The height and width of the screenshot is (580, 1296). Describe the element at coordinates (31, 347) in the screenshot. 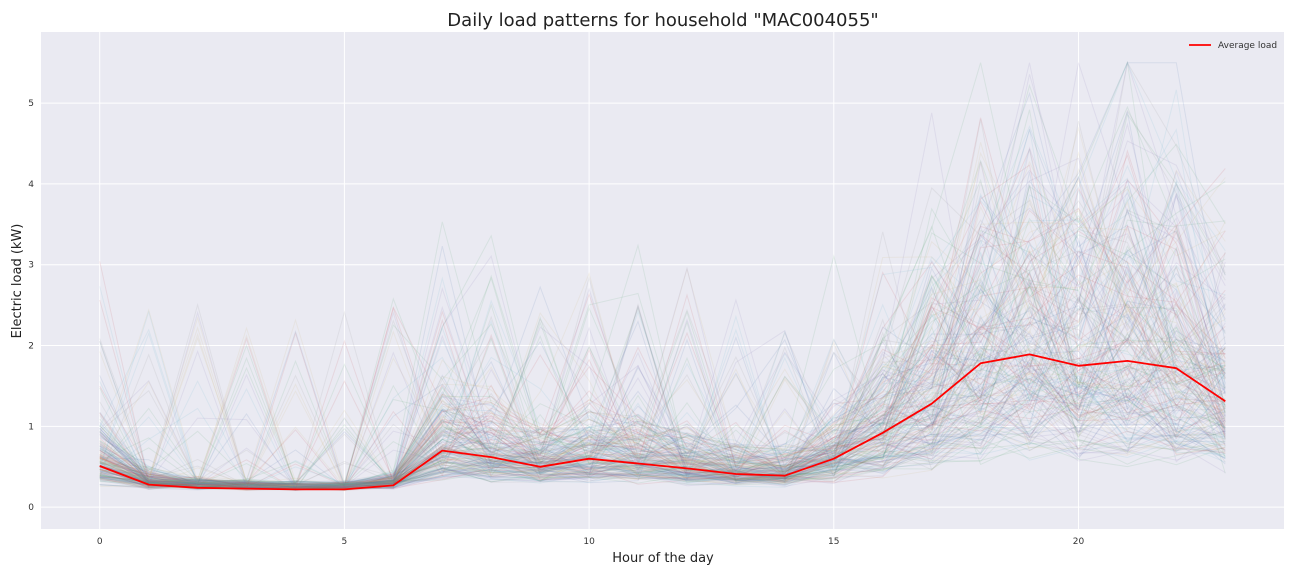

I see `y-tick-label: 2` at that location.